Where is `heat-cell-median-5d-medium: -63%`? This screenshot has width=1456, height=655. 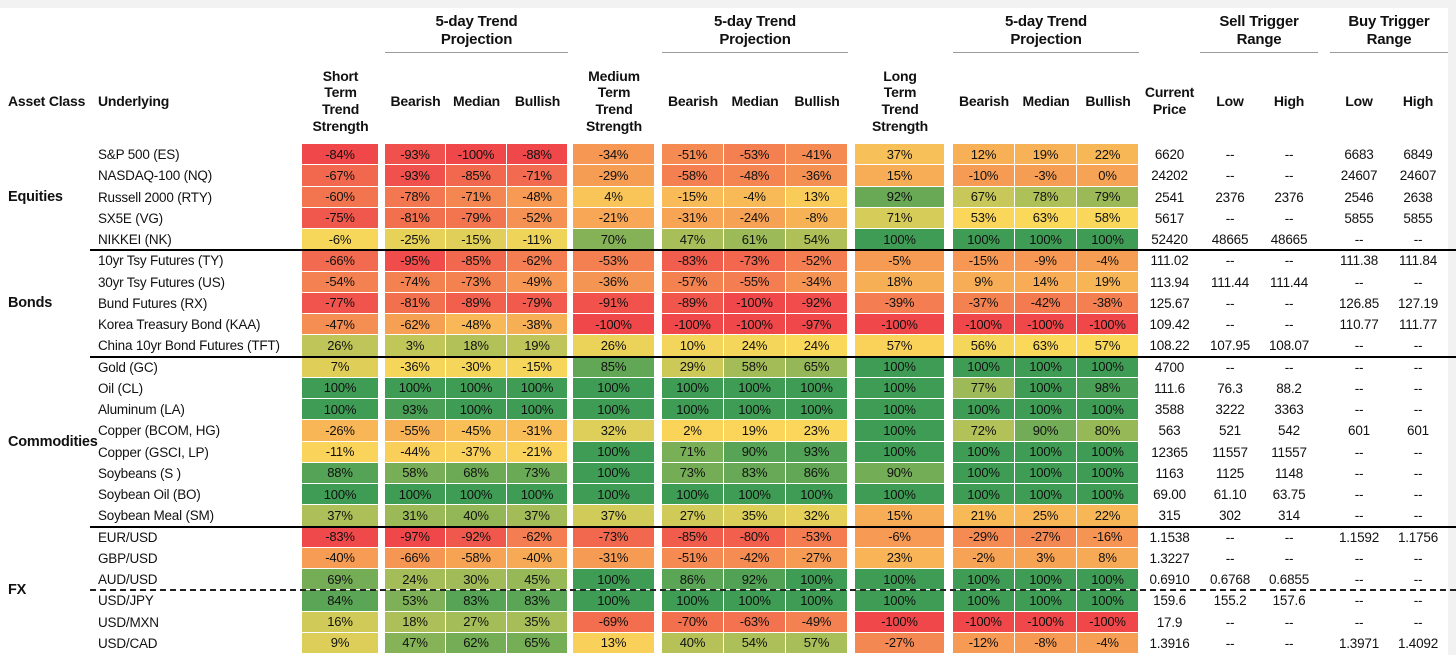
heat-cell-median-5d-medium: -63% is located at coordinates (755, 622).